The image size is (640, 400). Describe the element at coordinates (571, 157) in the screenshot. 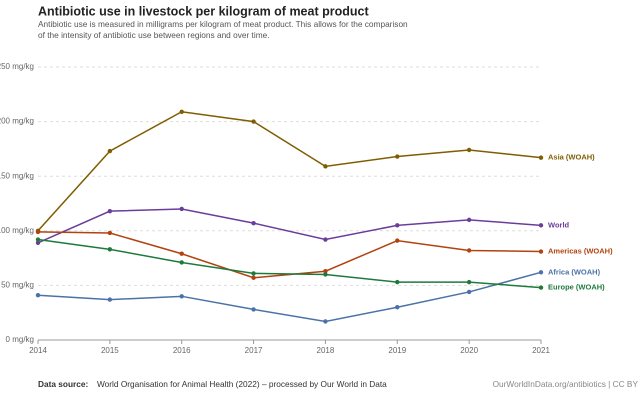

I see `series-label: Asia (WOAH)` at that location.